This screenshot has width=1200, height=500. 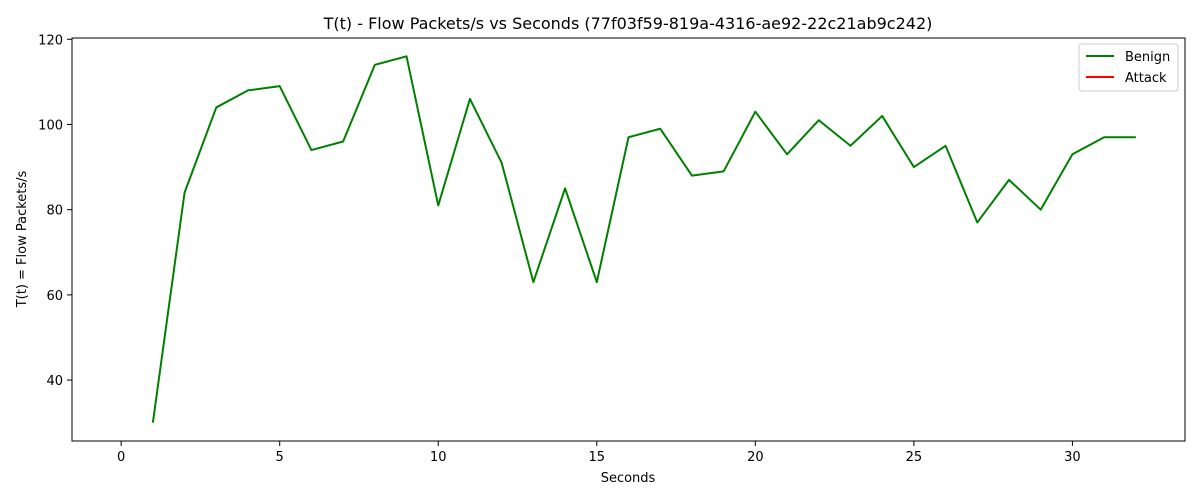 I want to click on y-tick-label: 80, so click(x=54, y=211).